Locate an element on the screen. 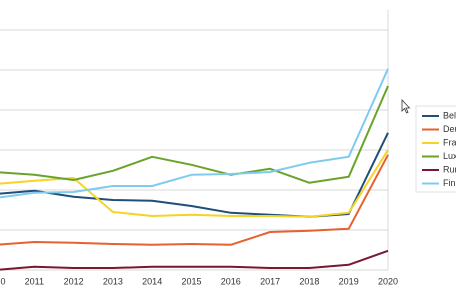 The height and width of the screenshot is (304, 456). x-tick-label: 2019 is located at coordinates (349, 281).